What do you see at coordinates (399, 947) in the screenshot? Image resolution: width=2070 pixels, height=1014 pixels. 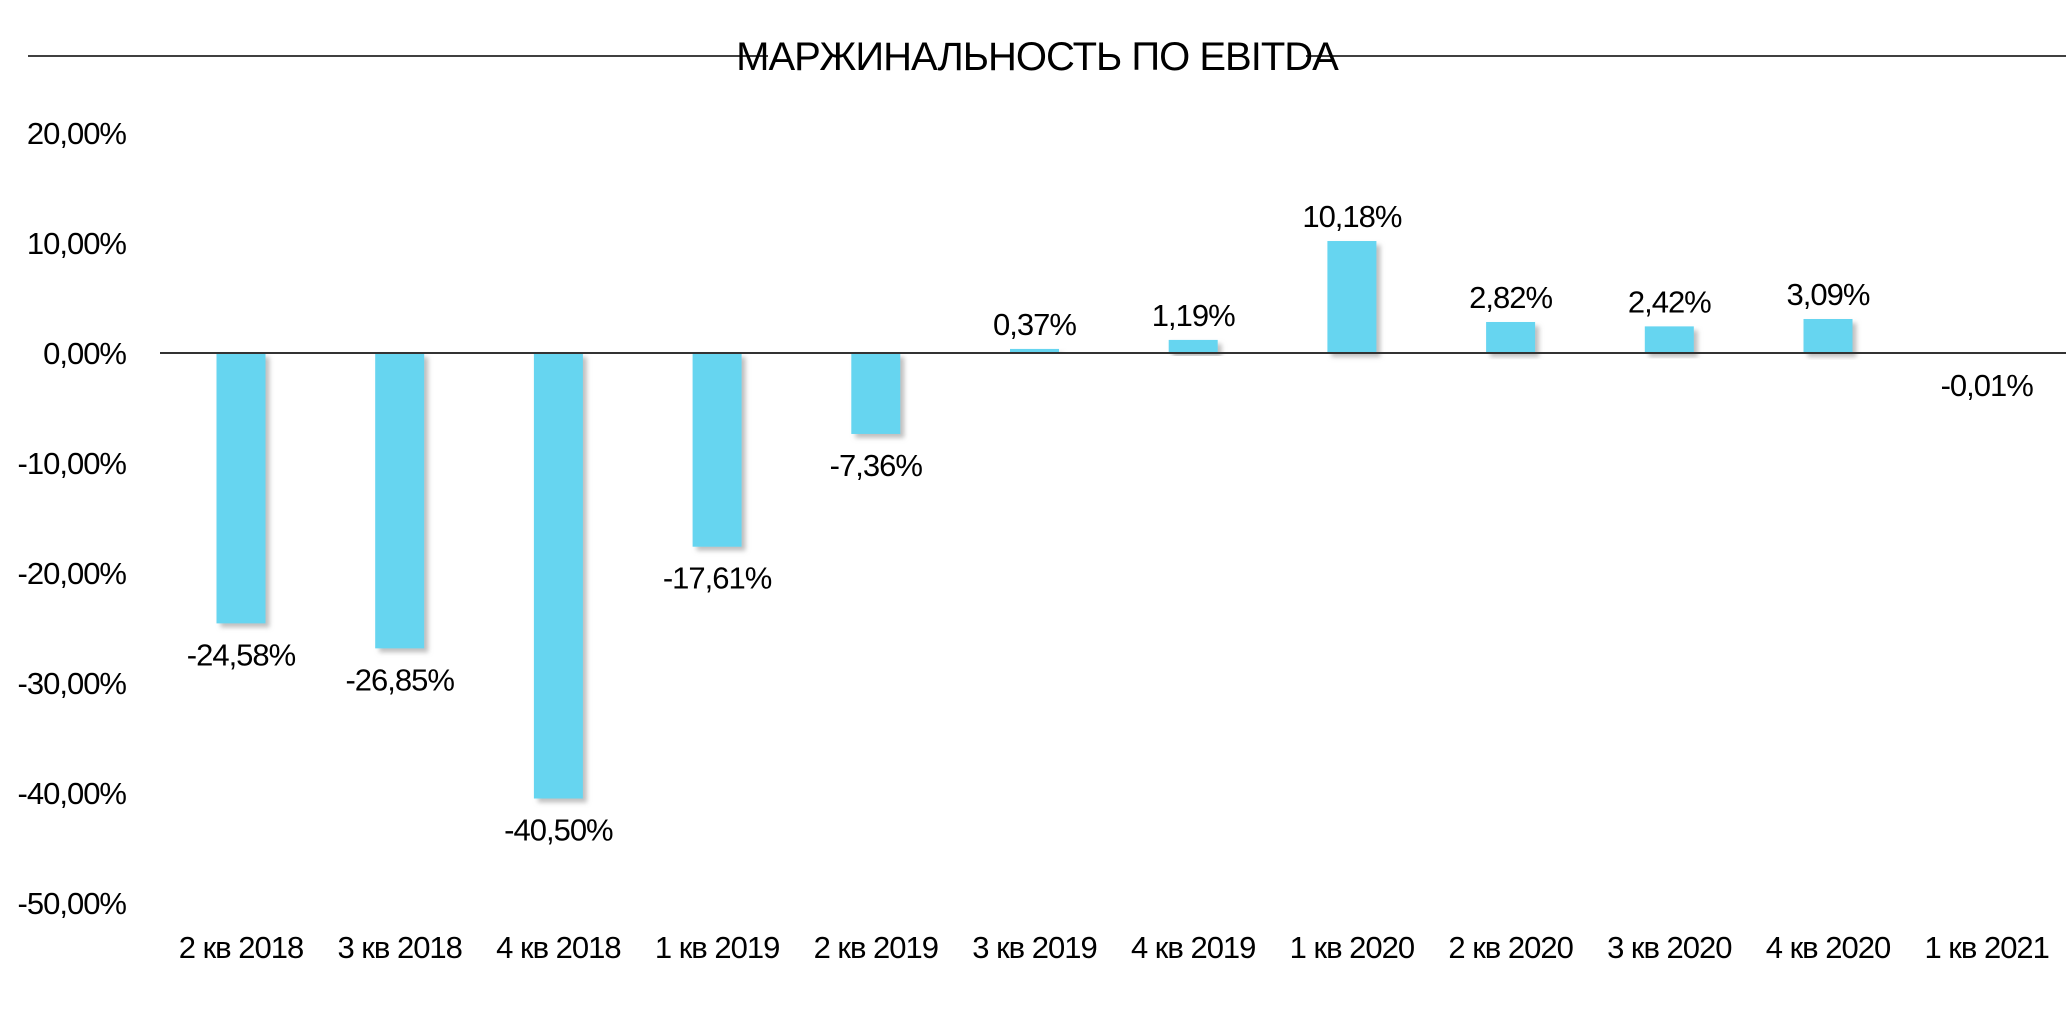 I see `x-category-label: 3 кв 2018` at bounding box center [399, 947].